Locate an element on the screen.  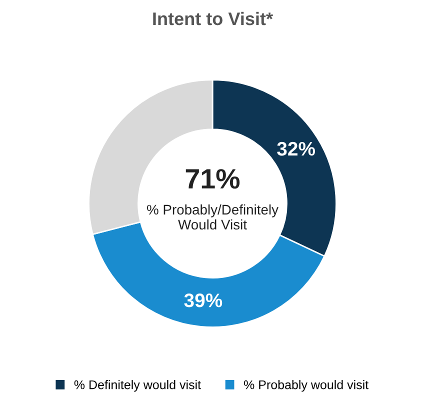
text: % Probably/Definitely Would Visit is located at coordinates (212, 217).